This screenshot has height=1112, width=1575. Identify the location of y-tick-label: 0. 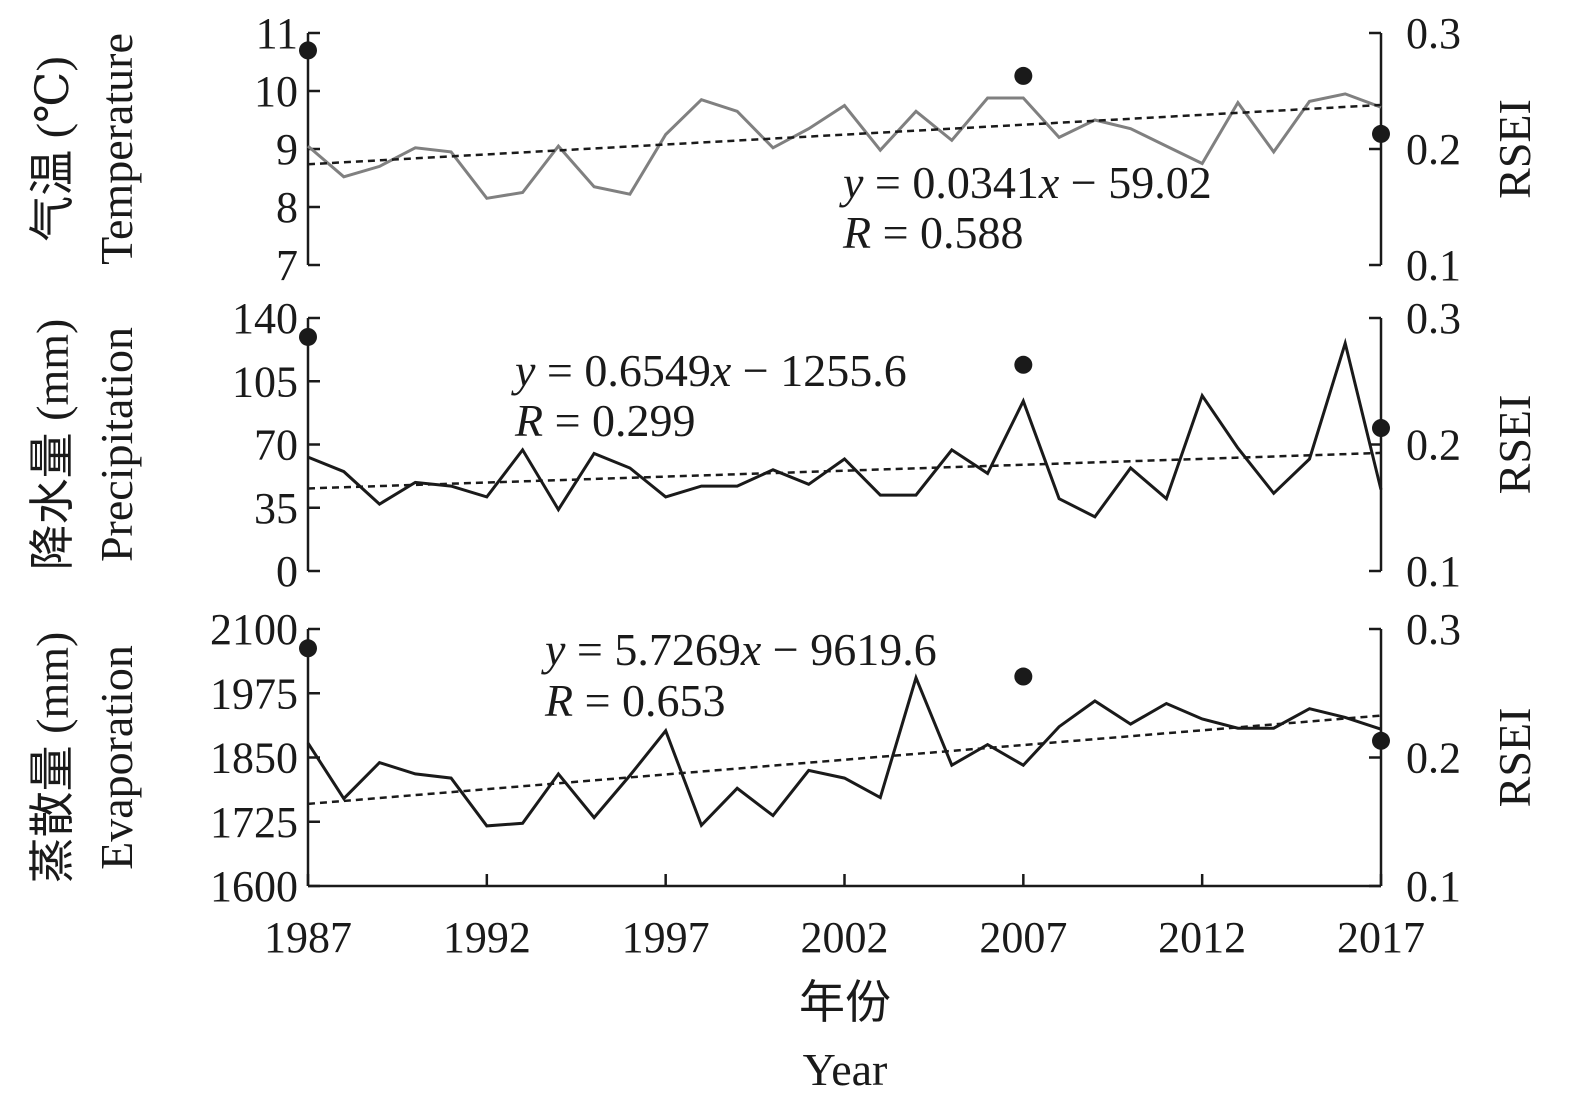
(287, 571).